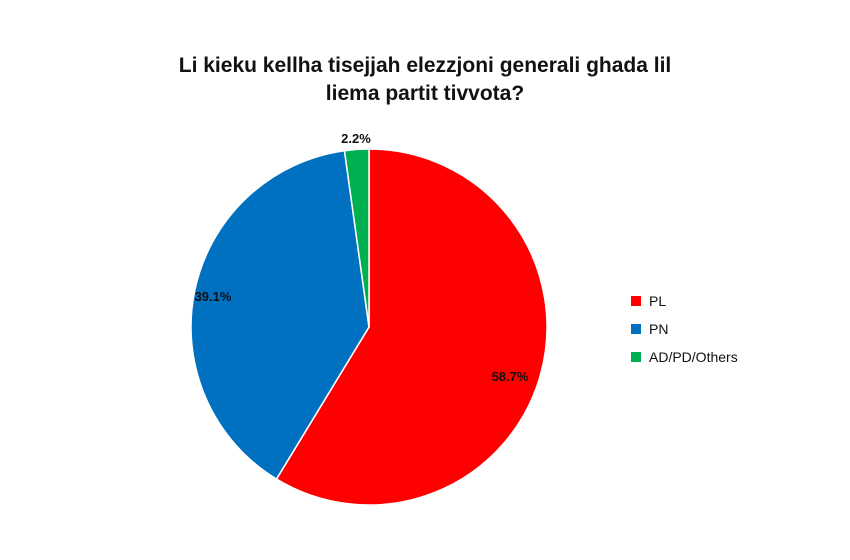 This screenshot has height=560, width=850. Describe the element at coordinates (658, 329) in the screenshot. I see `legend-label-pn: PN` at that location.